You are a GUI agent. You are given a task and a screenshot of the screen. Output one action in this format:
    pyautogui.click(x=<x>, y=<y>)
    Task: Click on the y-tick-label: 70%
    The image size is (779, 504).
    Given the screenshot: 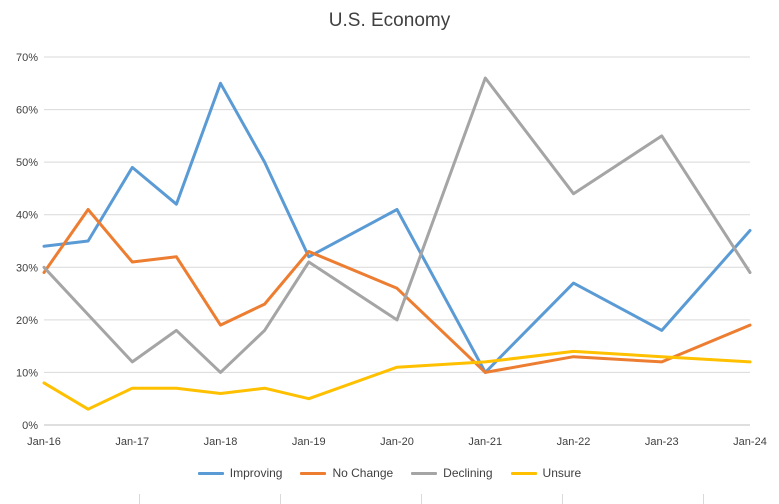 What is the action you would take?
    pyautogui.click(x=27, y=58)
    